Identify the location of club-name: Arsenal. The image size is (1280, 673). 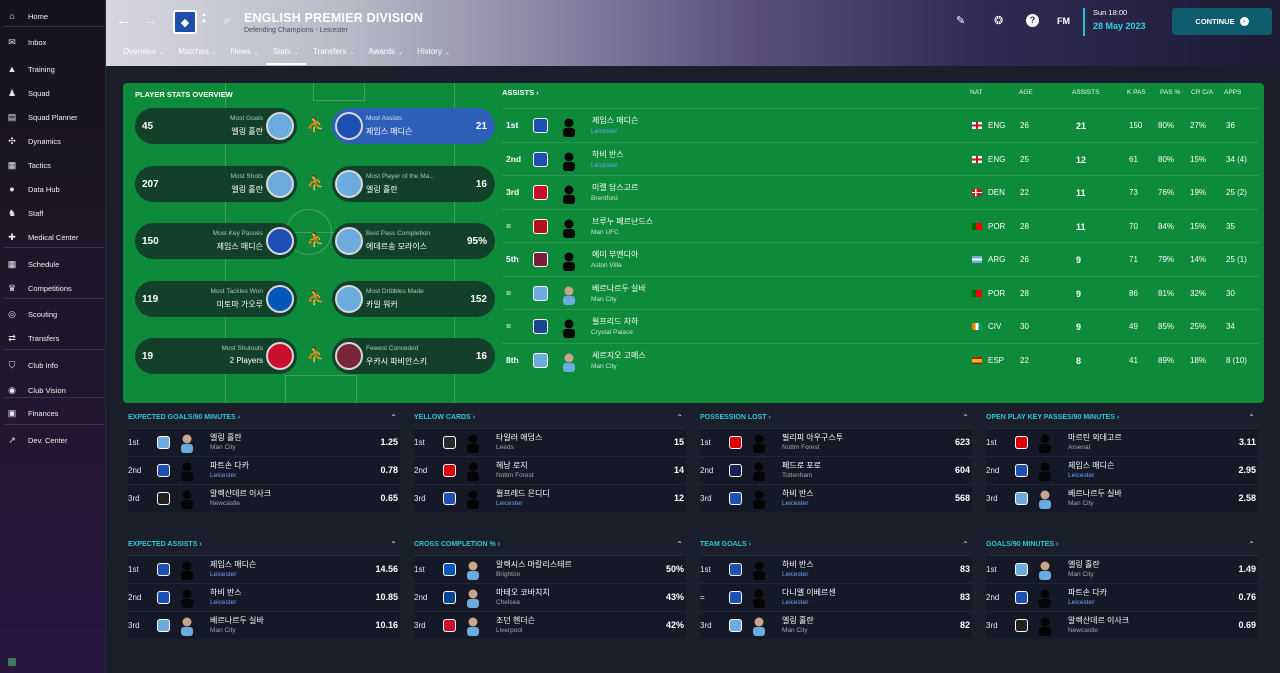
(1079, 447).